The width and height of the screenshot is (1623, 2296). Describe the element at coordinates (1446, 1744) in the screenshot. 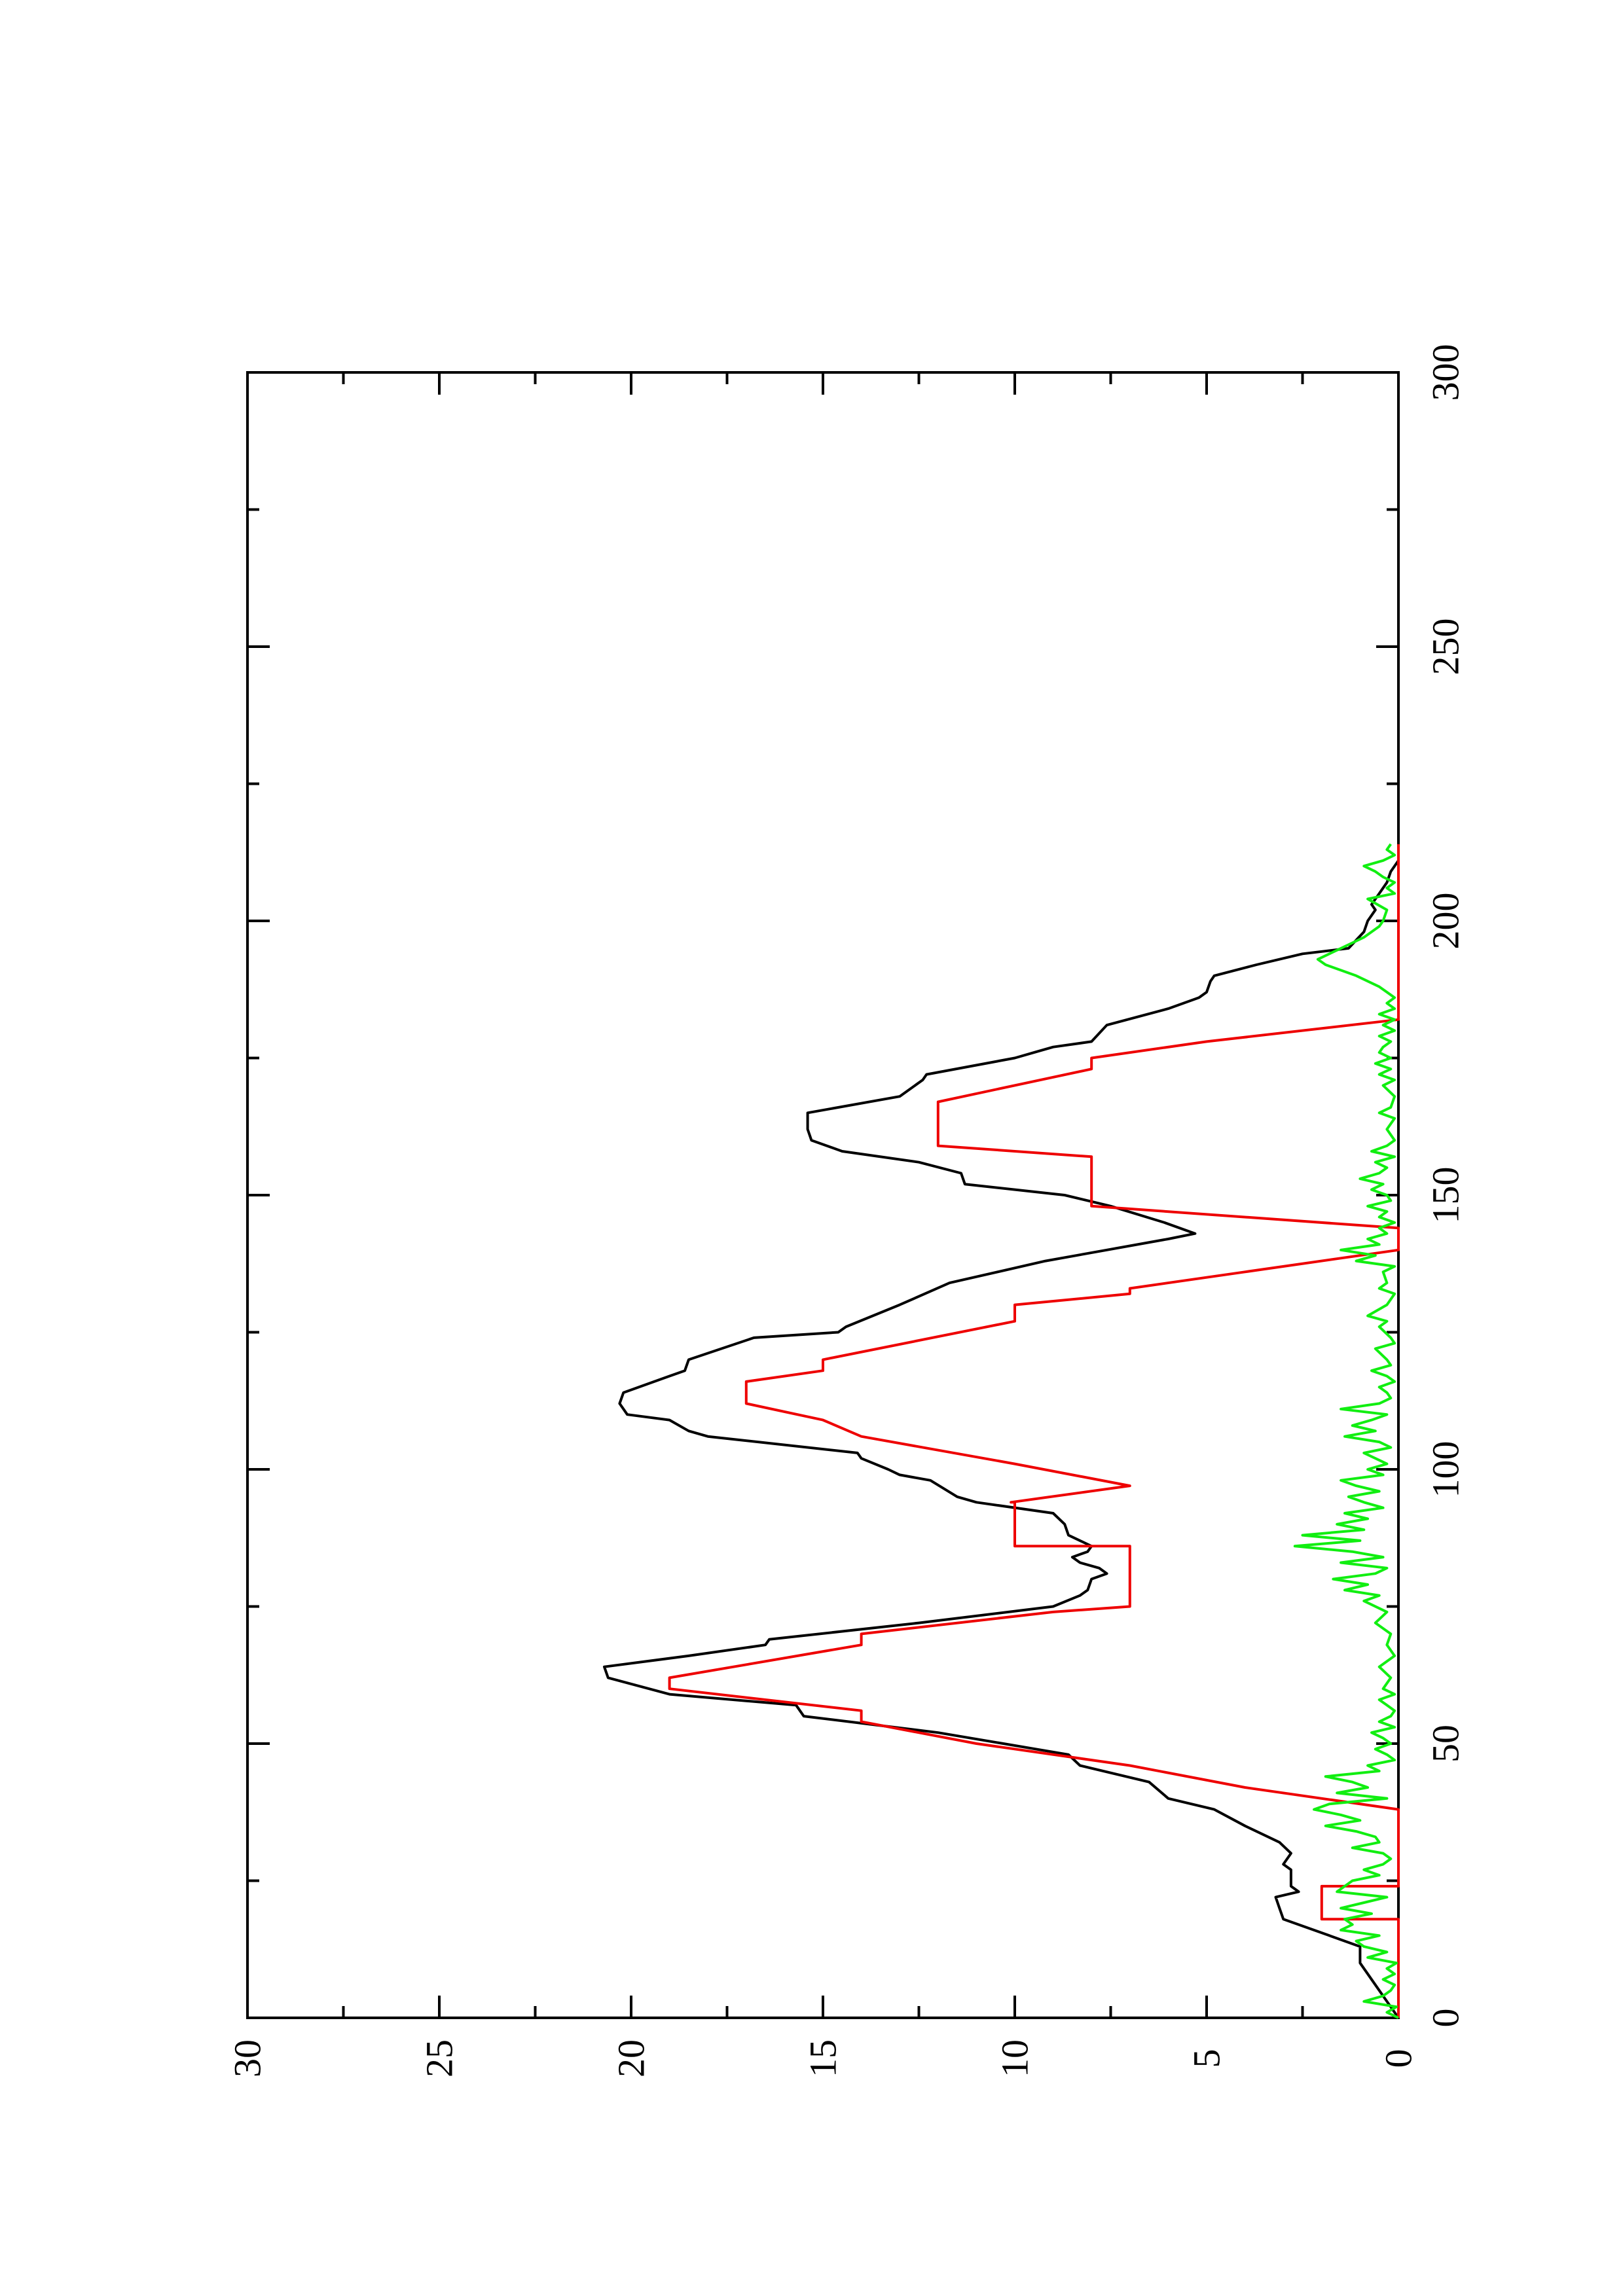

I see `x-tick-label: 50` at that location.